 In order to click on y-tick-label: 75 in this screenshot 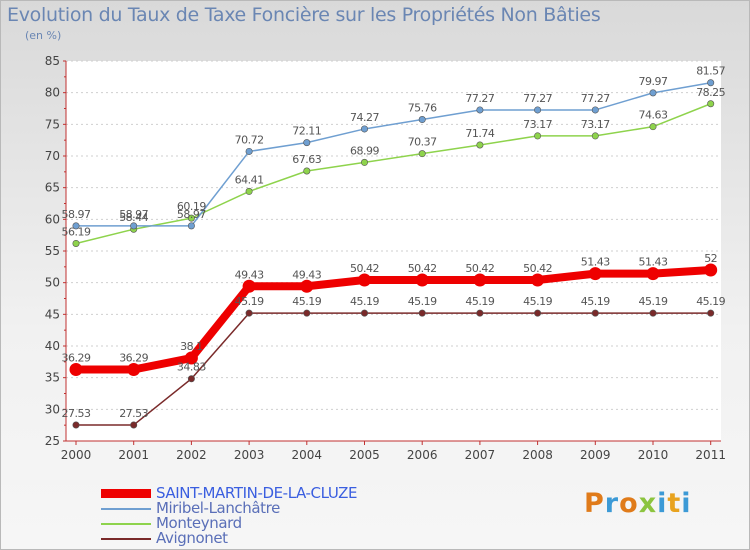, I will do `click(52, 124)`.